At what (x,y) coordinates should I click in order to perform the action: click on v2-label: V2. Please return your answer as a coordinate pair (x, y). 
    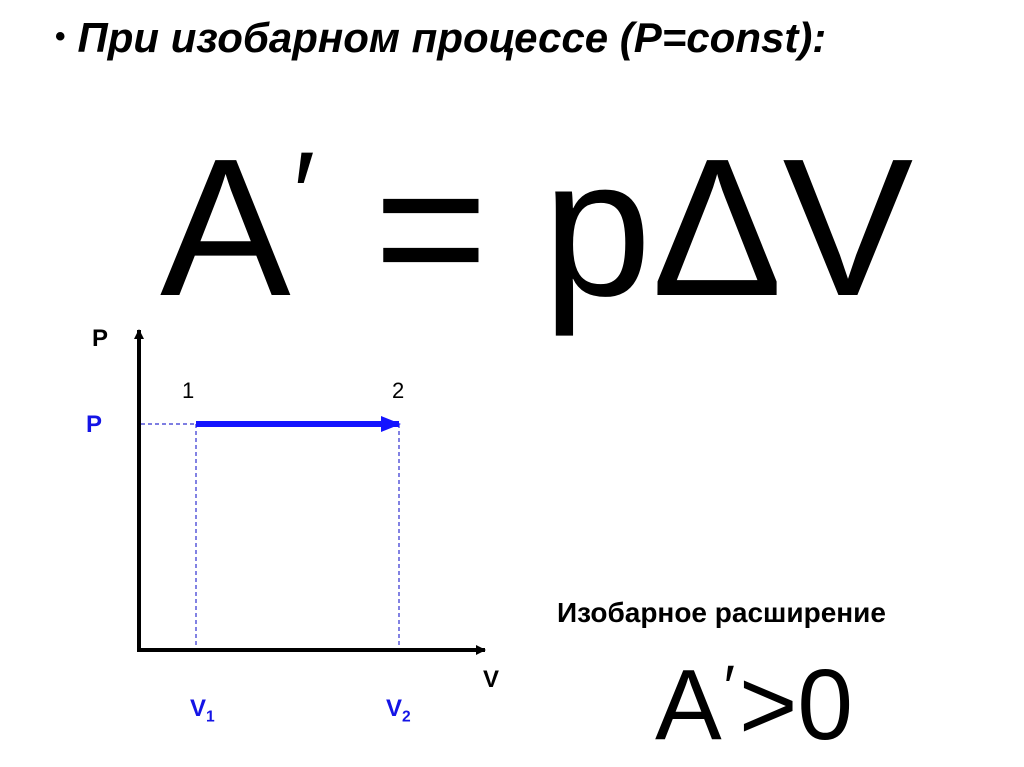
    Looking at the image, I should click on (398, 710).